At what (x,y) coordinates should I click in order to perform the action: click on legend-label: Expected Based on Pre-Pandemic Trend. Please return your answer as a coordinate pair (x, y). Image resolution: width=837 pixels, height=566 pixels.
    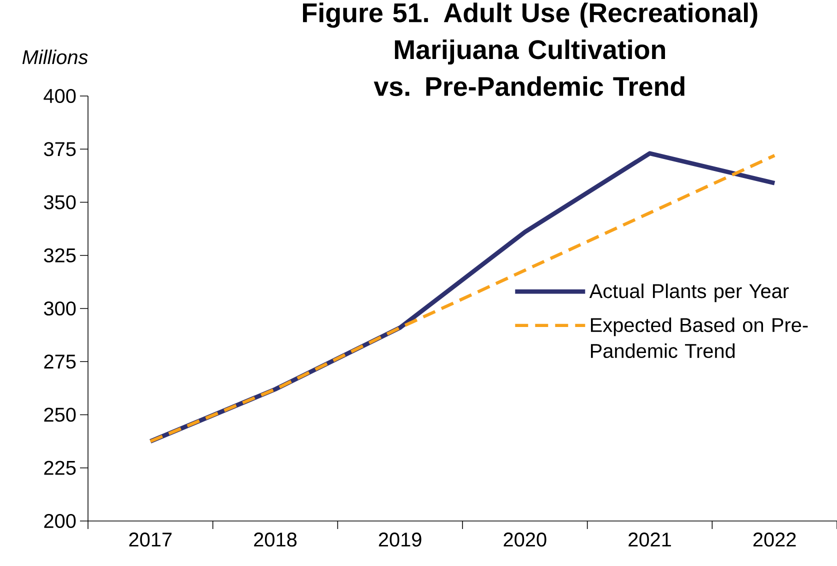
    Looking at the image, I should click on (699, 337).